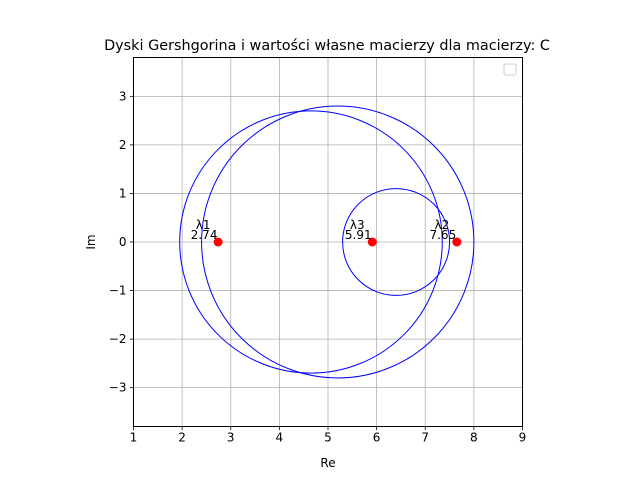  What do you see at coordinates (123, 96) in the screenshot?
I see `y-tick-label: 3` at bounding box center [123, 96].